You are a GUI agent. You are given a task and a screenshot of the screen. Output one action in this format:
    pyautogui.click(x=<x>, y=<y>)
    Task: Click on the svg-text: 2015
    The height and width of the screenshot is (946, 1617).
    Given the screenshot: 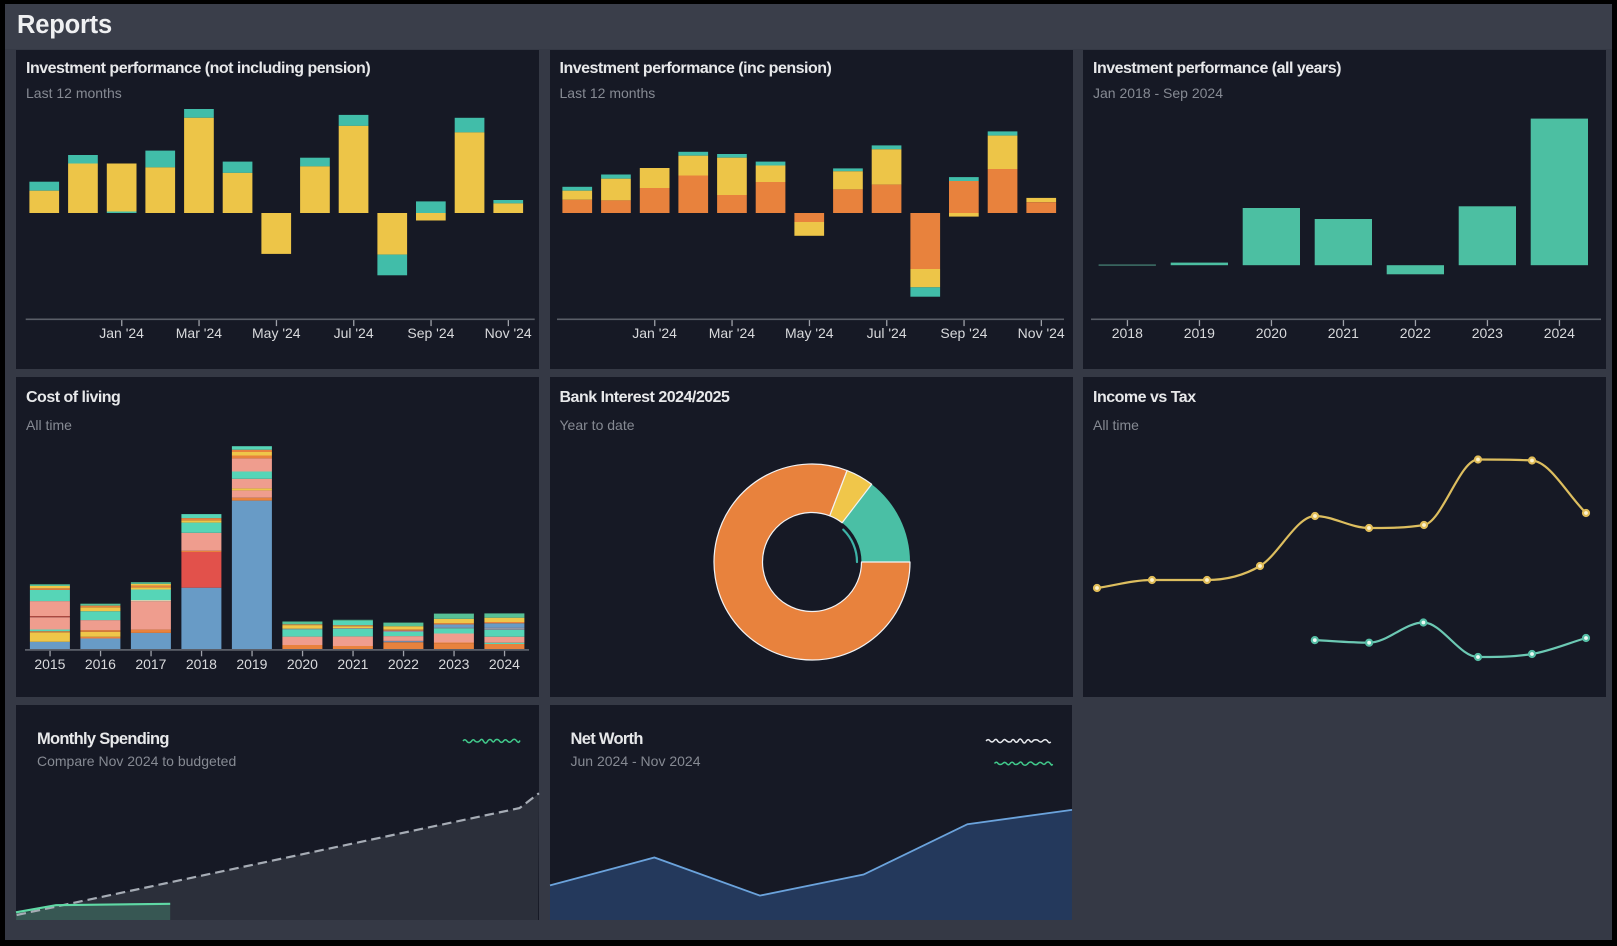 What is the action you would take?
    pyautogui.click(x=49, y=664)
    